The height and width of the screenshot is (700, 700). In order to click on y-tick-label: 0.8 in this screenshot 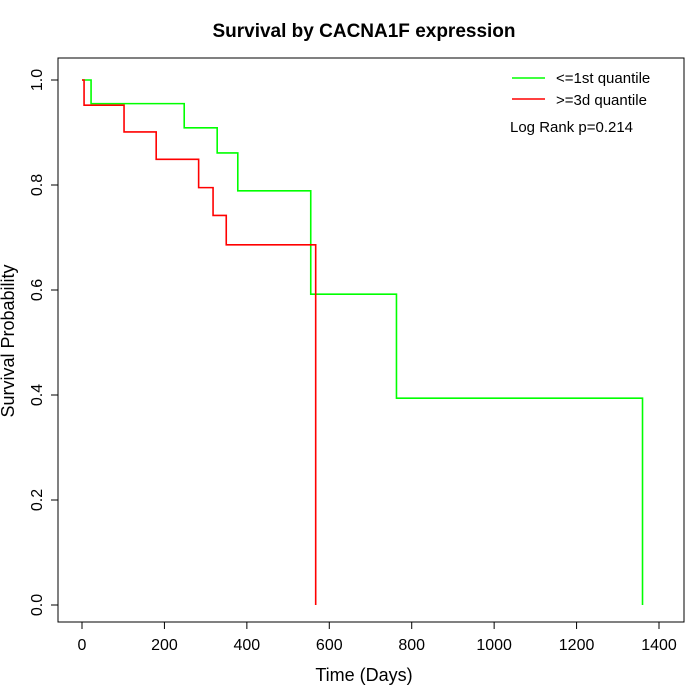, I will do `click(37, 185)`.